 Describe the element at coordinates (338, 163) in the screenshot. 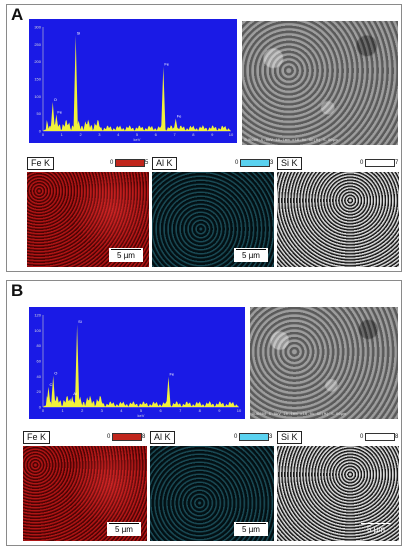

I see `map-header-si: Si K 0 7` at that location.